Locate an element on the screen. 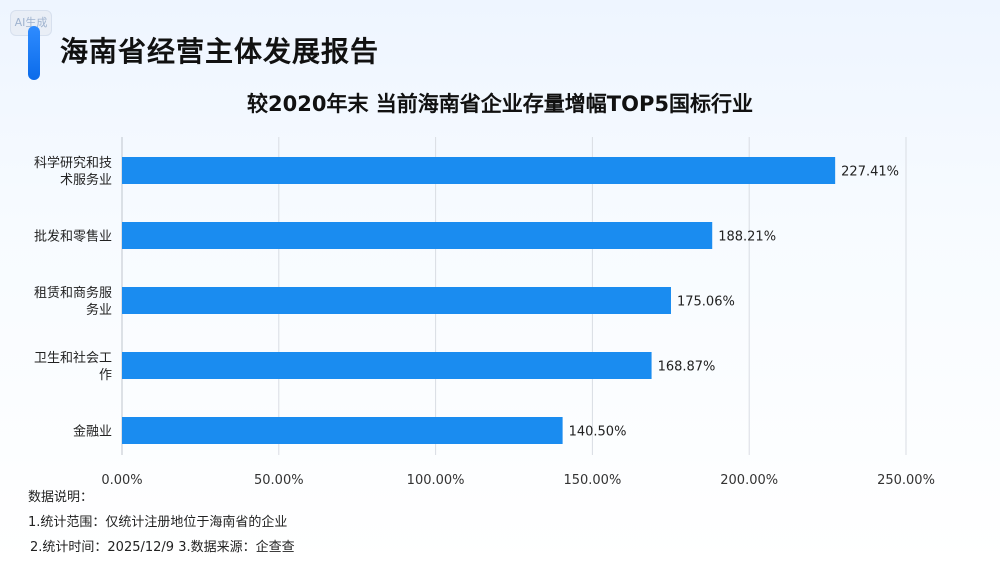 Image resolution: width=1000 pixels, height=563 pixels. notes-line-time-source: 2.统计时间：2025/12/9 3.数据来源：企查查 is located at coordinates (162, 547).